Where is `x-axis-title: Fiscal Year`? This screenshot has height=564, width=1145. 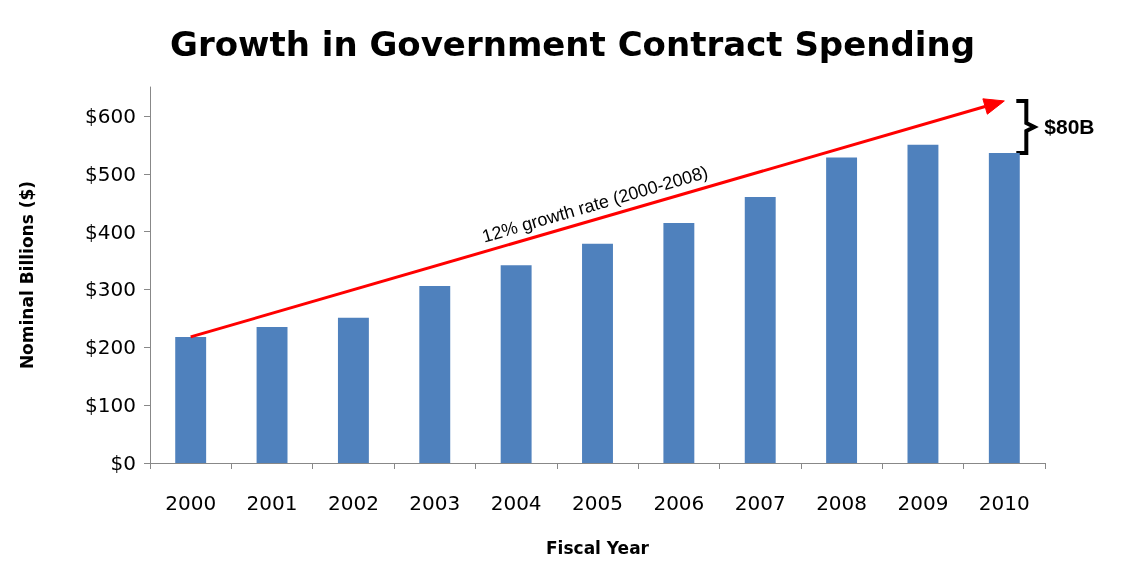 x-axis-title: Fiscal Year is located at coordinates (598, 547).